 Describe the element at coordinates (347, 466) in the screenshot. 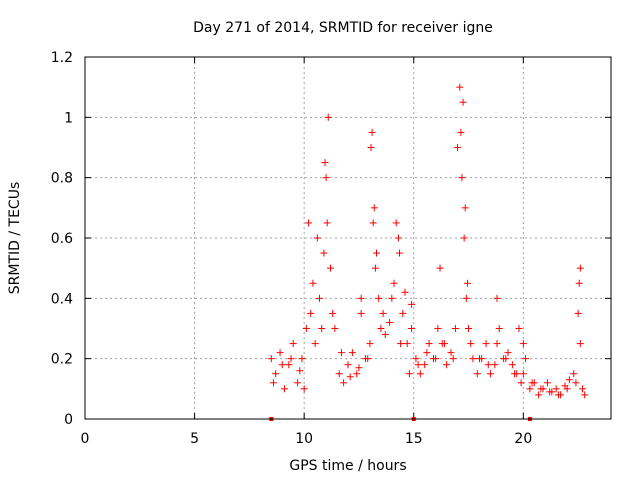

I see `x-axis-title: GPS time / hours` at that location.